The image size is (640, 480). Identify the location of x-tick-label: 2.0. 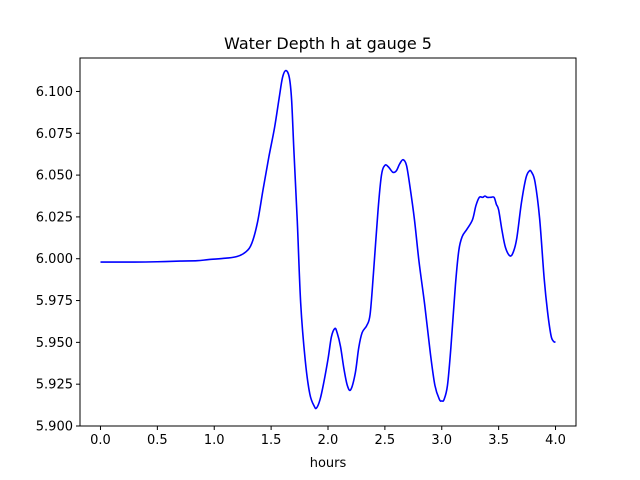
(328, 440).